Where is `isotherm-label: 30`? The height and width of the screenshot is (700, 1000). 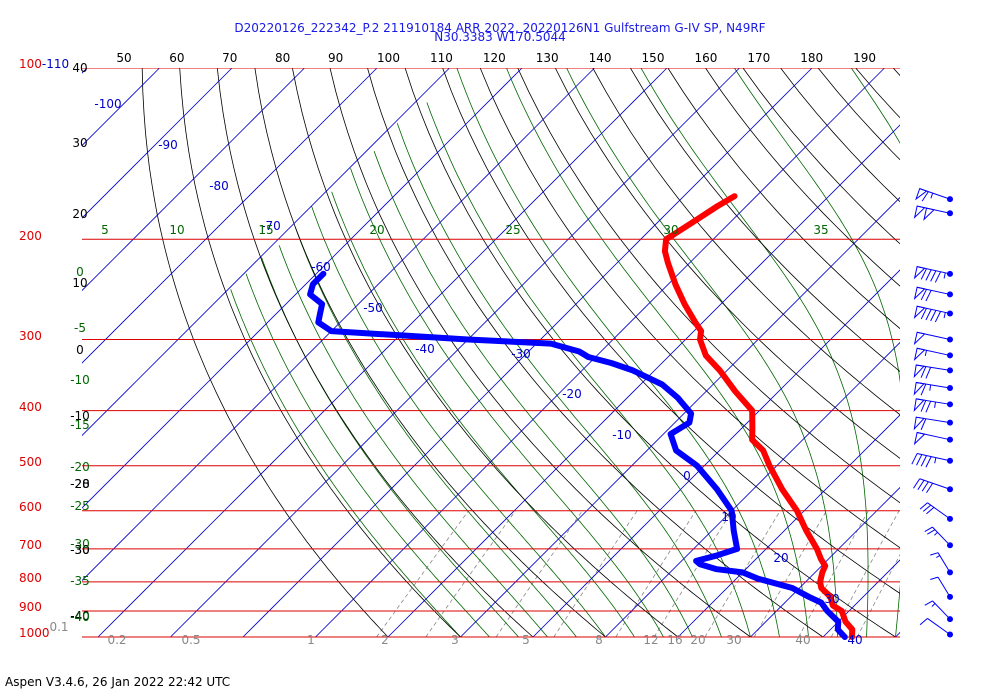
isotherm-label: 30 is located at coordinates (831, 599).